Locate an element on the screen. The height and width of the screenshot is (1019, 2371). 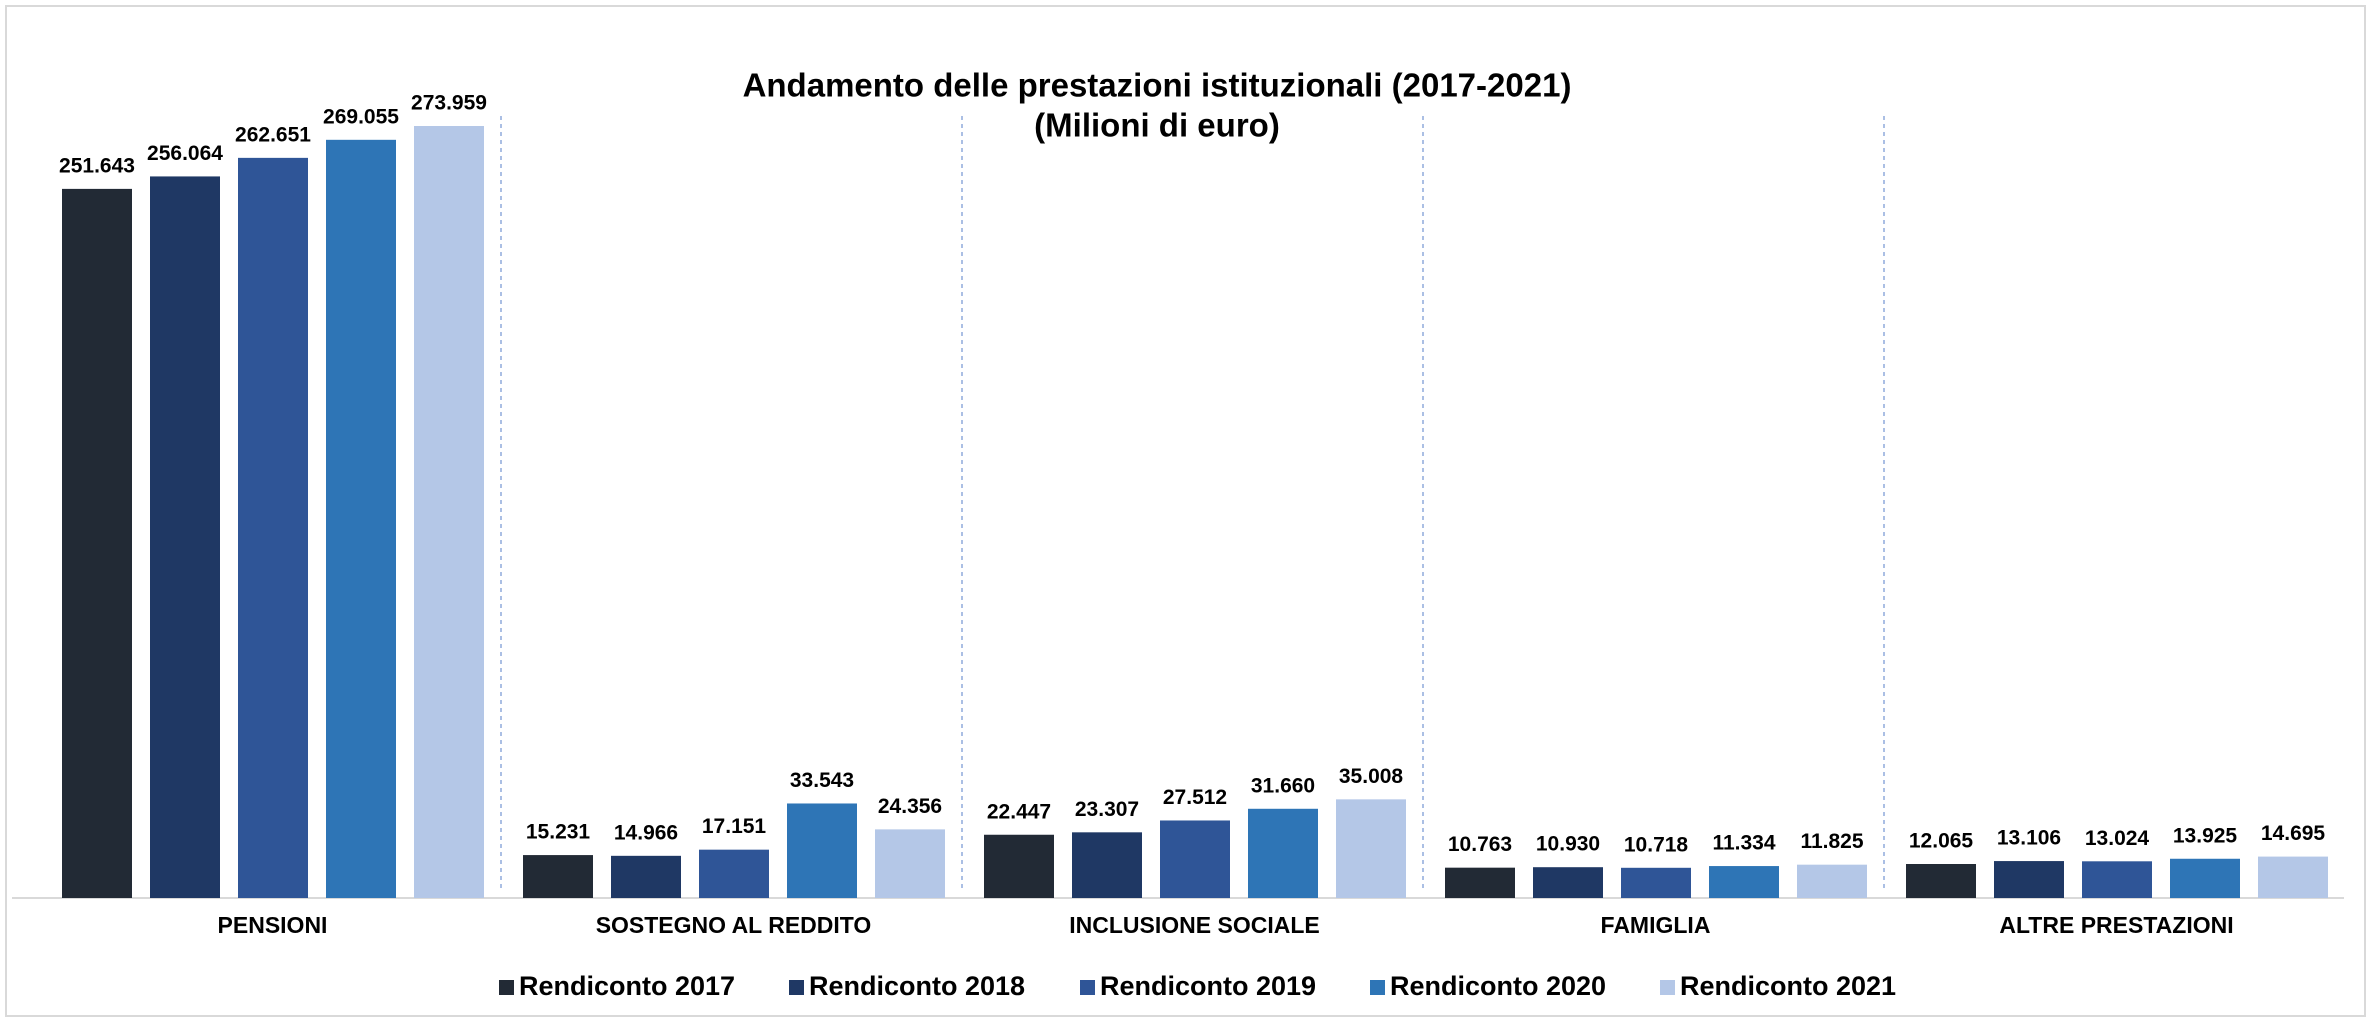
data-label: 27.512 is located at coordinates (1195, 797).